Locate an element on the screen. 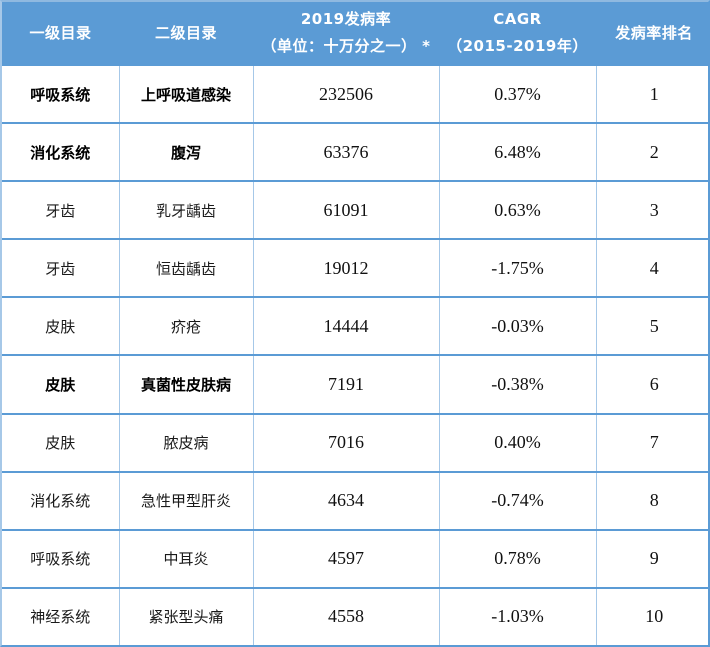  col-header-rate: 2019发病率 （单位：十万分之一） * is located at coordinates (346, 33).